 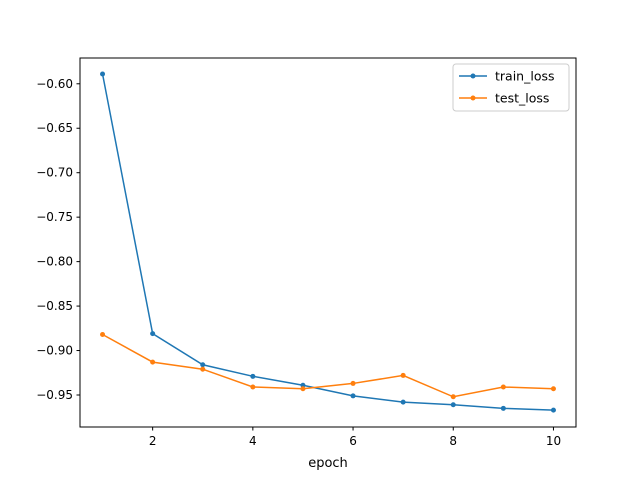 I want to click on series-line-test_loss, so click(x=328, y=365).